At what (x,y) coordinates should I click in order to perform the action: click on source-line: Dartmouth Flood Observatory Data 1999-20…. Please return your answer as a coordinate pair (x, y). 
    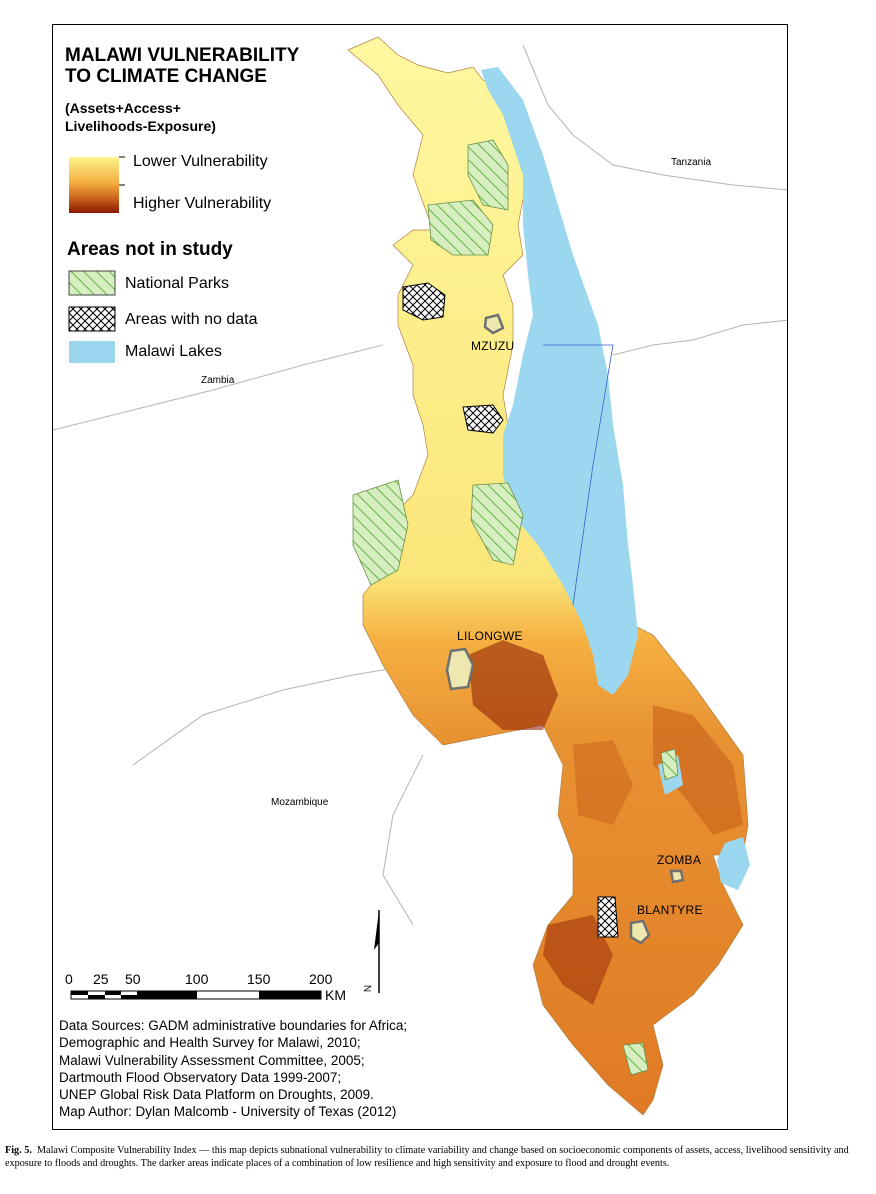
    Looking at the image, I should click on (200, 1077).